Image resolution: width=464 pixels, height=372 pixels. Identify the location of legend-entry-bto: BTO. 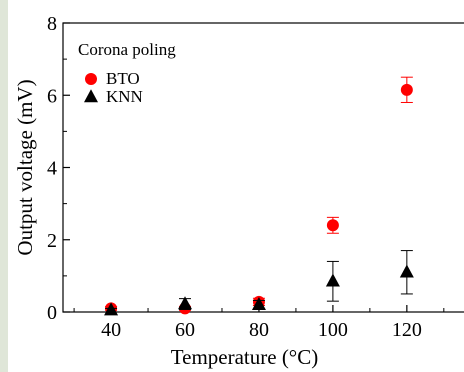
(123, 78).